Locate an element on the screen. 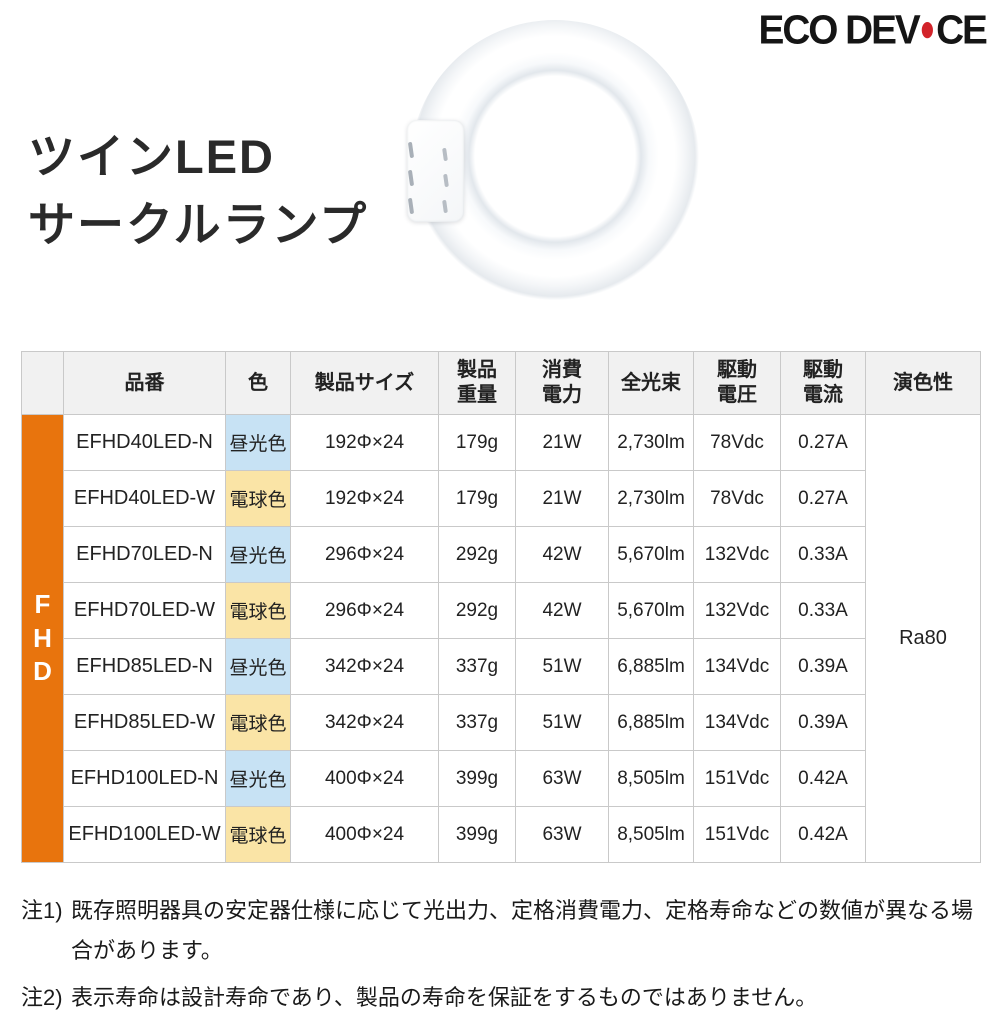 The image size is (1000, 1018). header-color: 色 is located at coordinates (258, 383).